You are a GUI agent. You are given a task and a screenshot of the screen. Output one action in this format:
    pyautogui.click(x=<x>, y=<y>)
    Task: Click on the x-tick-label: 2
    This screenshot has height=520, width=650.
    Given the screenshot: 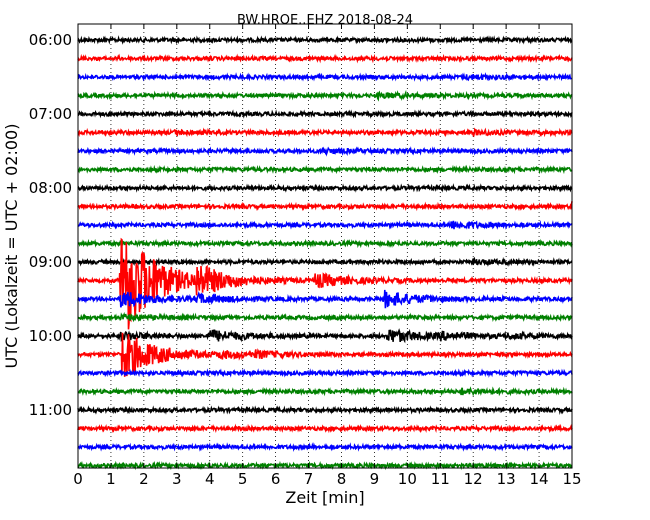 What is the action you would take?
    pyautogui.click(x=144, y=479)
    